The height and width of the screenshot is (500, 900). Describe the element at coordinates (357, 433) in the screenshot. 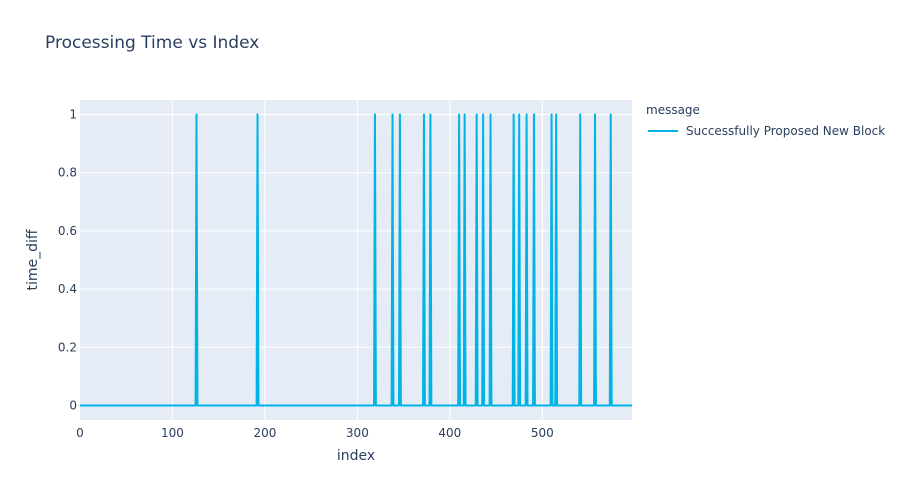

I see `x-tick-label: 300` at that location.